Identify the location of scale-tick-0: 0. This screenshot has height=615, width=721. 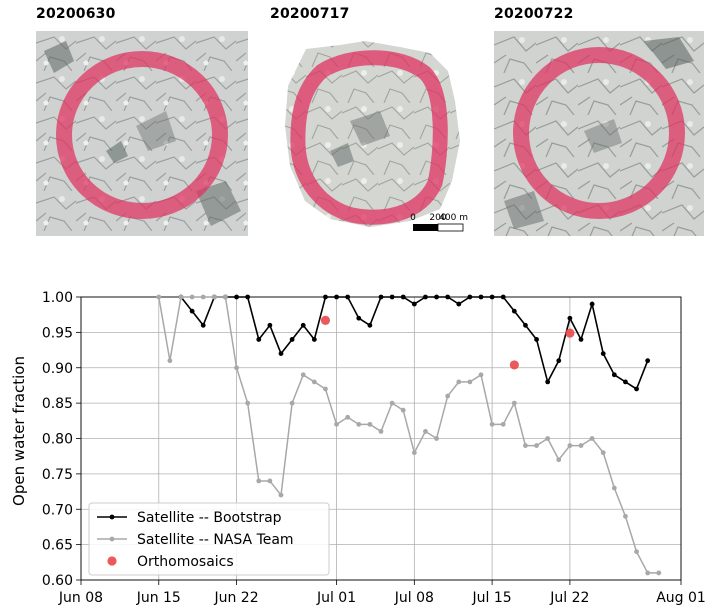
(413, 218).